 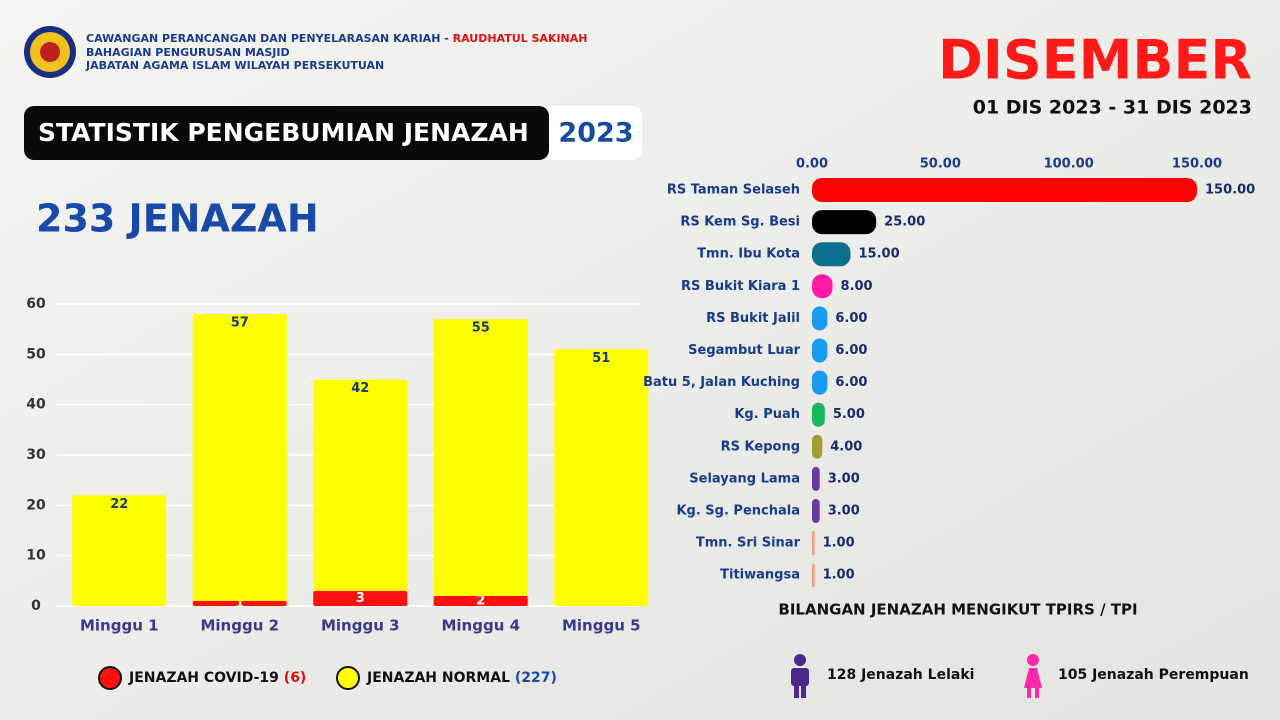 What do you see at coordinates (481, 328) in the screenshot?
I see `data-label: 55` at bounding box center [481, 328].